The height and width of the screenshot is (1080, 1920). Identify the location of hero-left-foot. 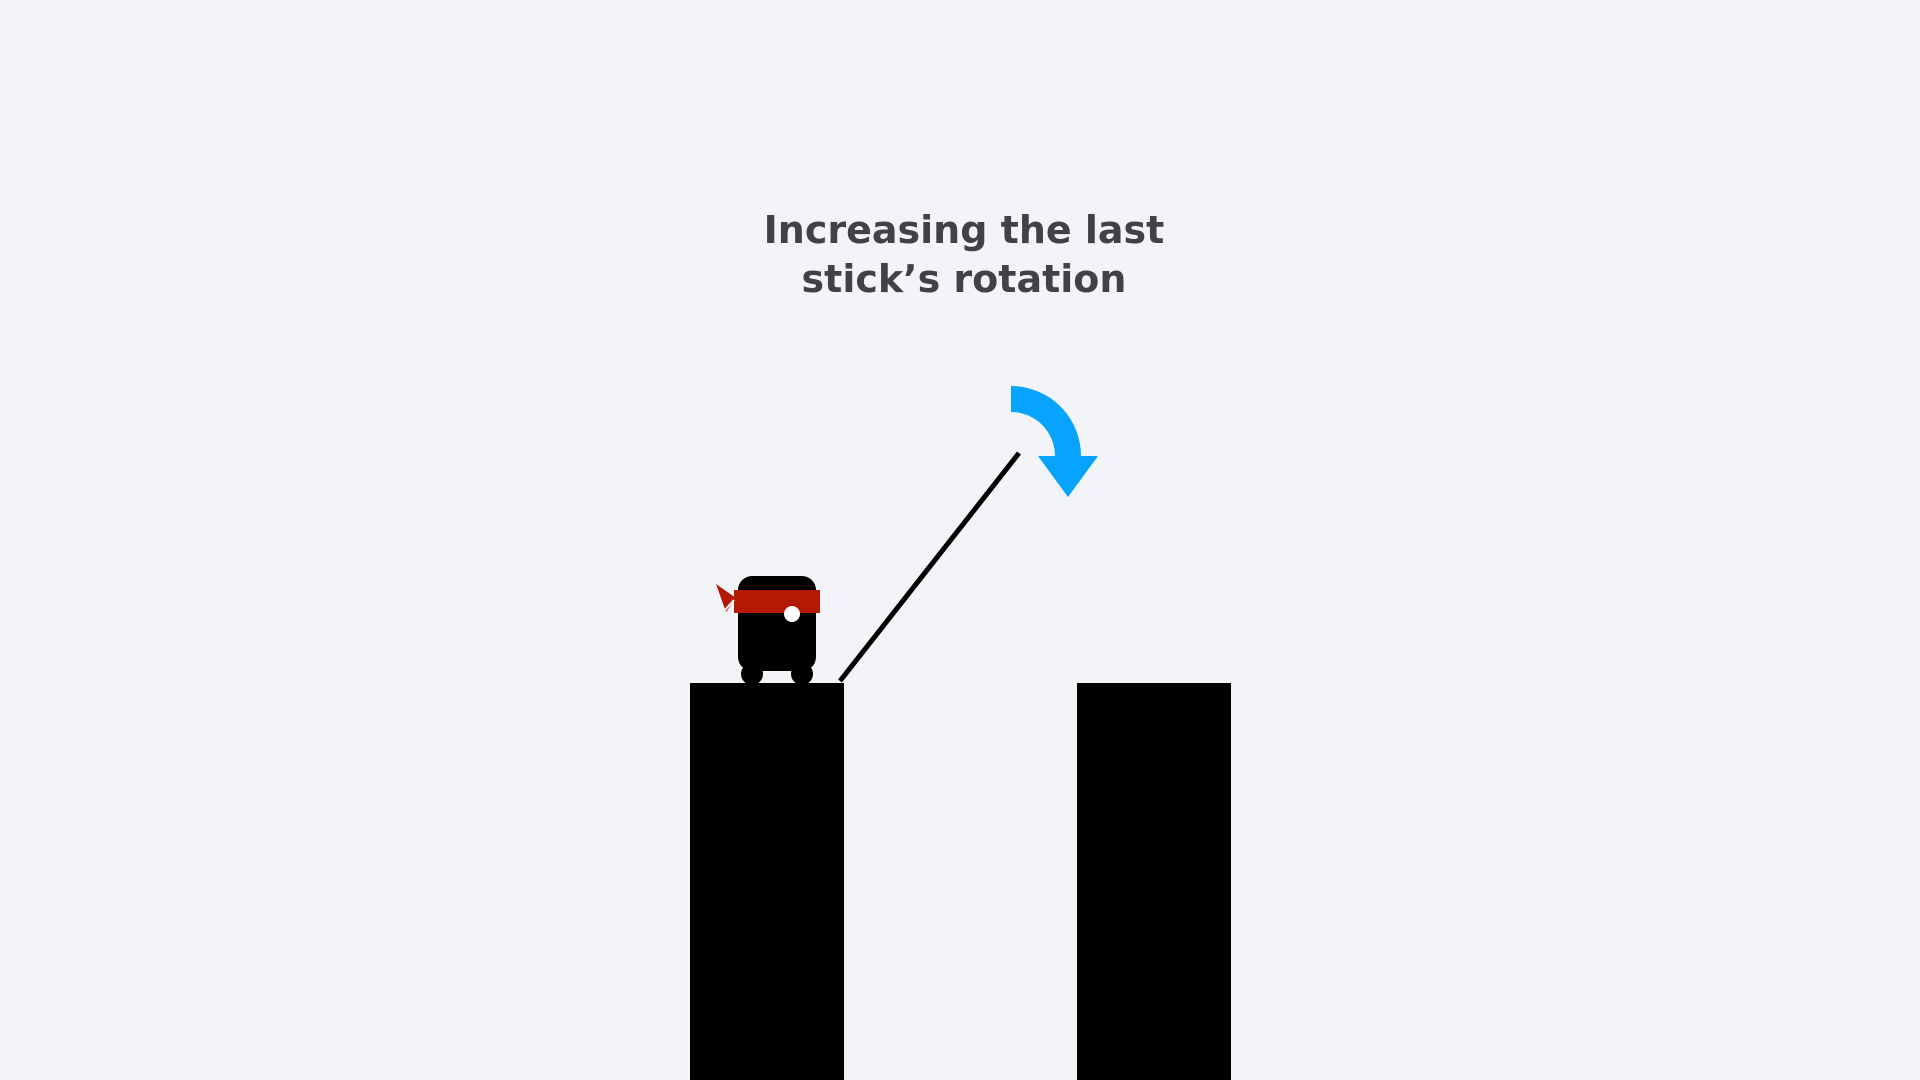
(752, 674).